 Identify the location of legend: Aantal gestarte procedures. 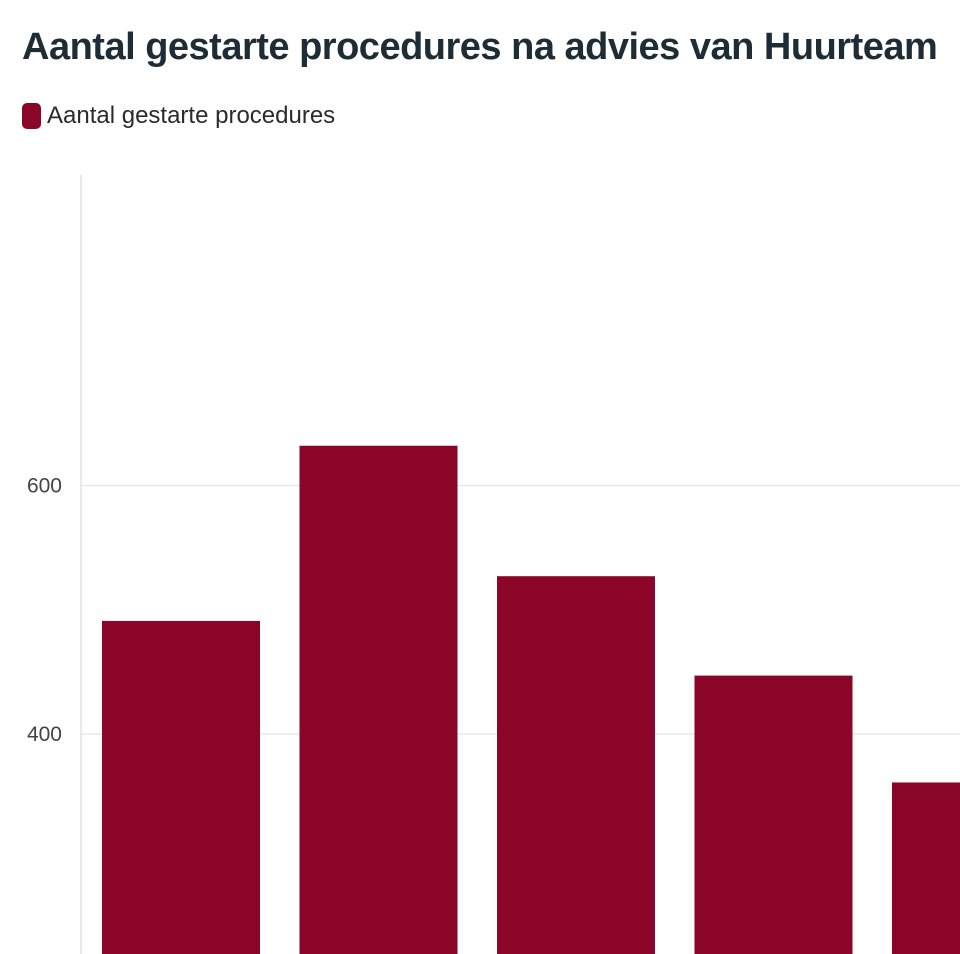
(178, 116).